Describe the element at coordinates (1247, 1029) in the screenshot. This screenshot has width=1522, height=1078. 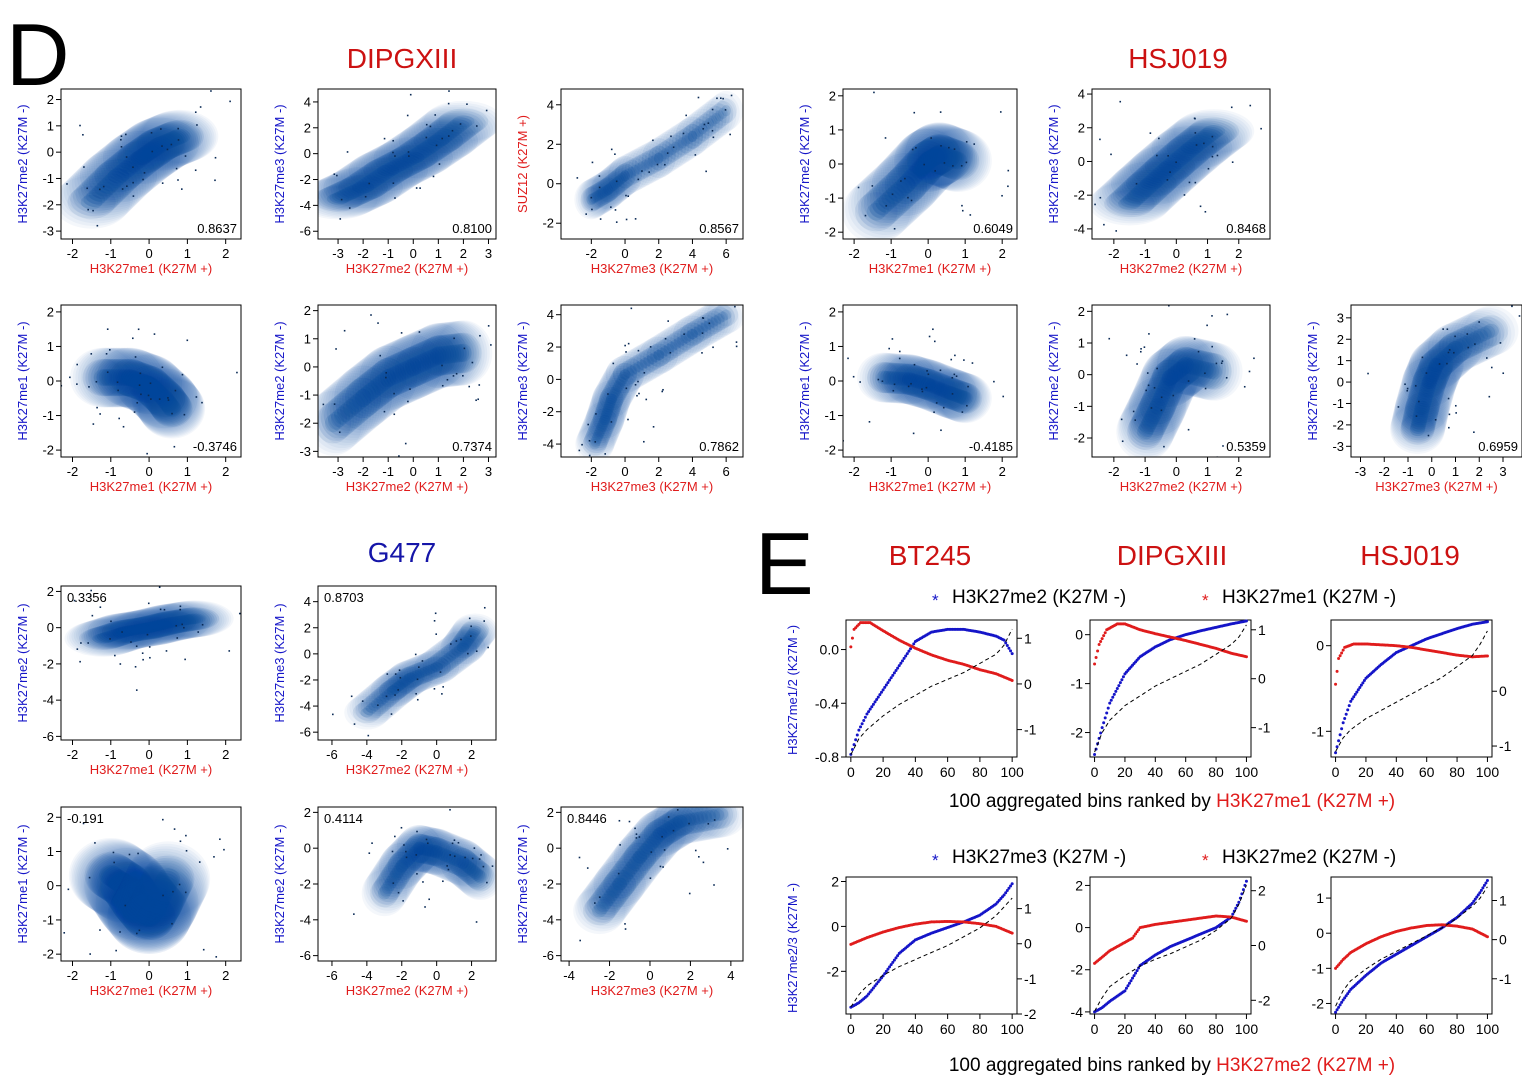
I see `x-tick-label: 100` at that location.